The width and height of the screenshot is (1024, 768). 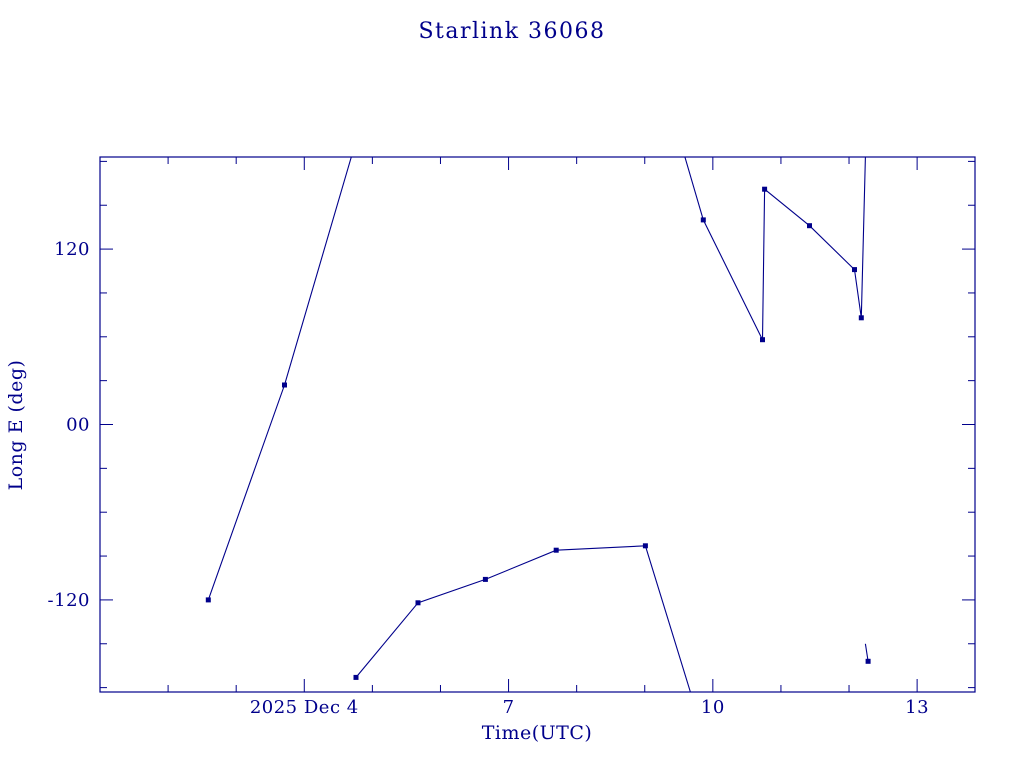 I want to click on x-tick-label: 2025 Dec 4, so click(x=304, y=707).